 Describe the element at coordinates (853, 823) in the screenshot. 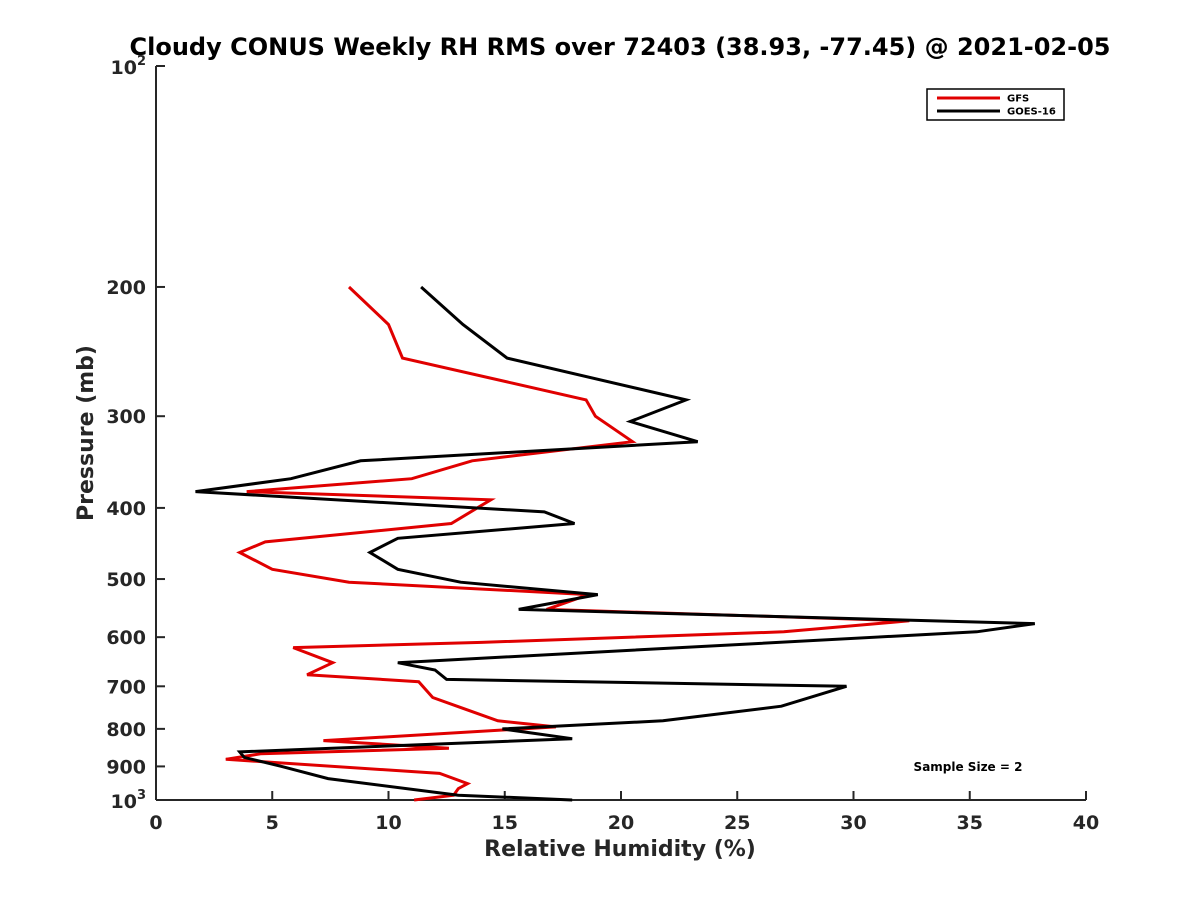

I see `x-tick-label: 30` at that location.